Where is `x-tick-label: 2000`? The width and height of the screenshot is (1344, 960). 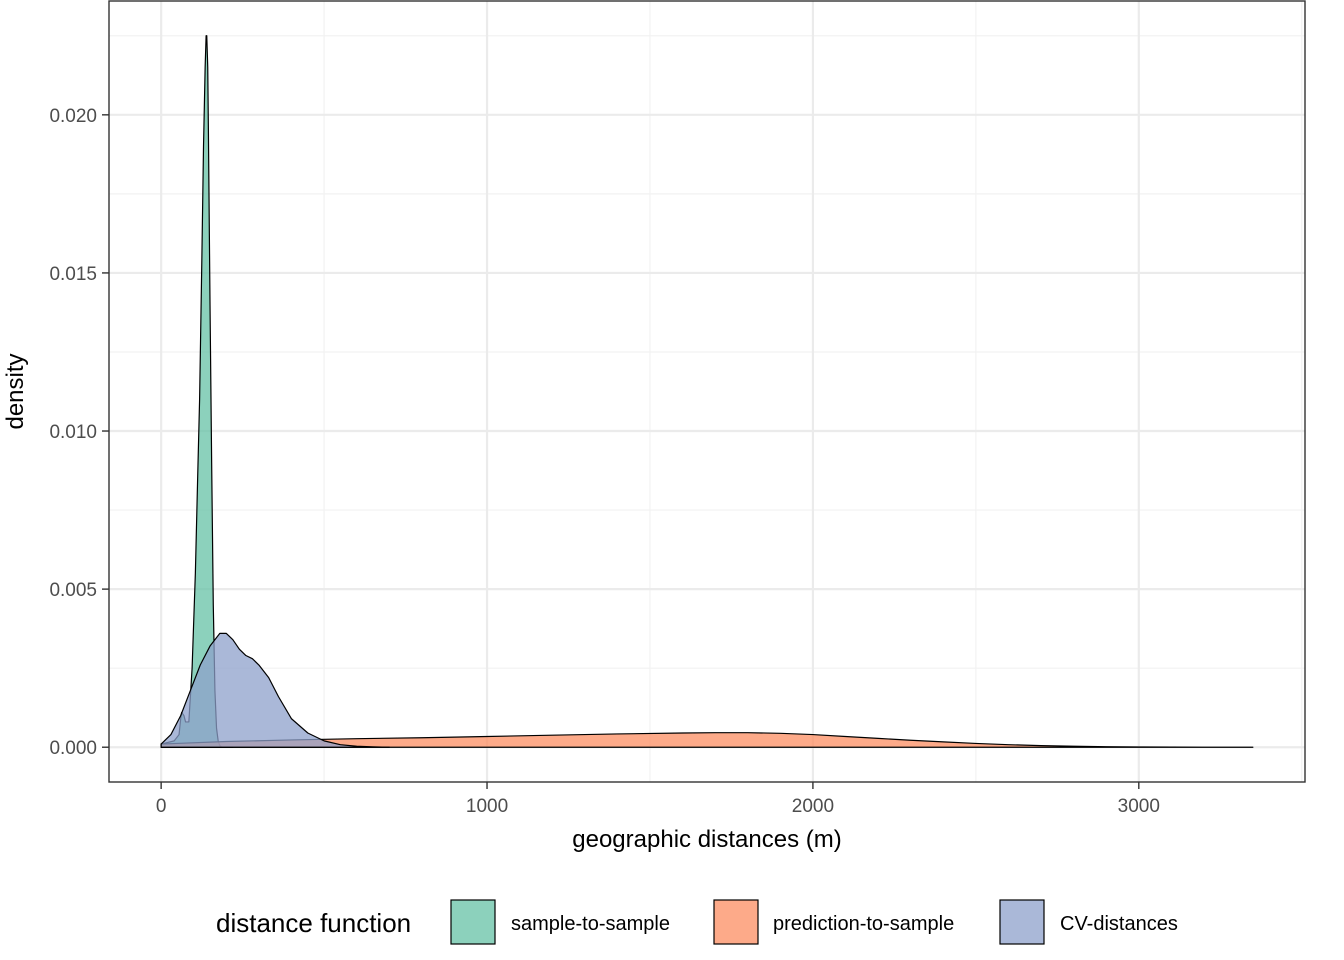
x-tick-label: 2000 is located at coordinates (813, 806).